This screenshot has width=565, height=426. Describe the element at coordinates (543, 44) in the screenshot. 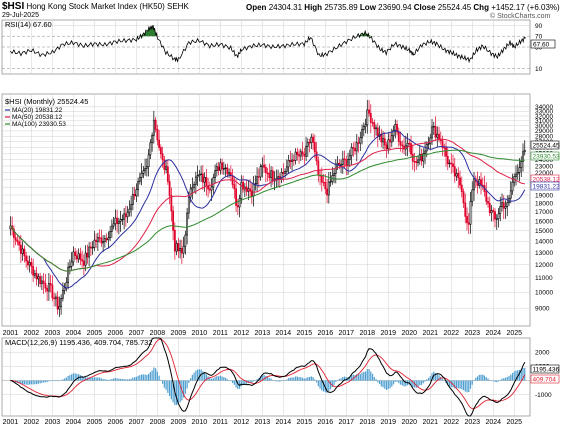

I see `rsi-value-tag: 67.60` at that location.